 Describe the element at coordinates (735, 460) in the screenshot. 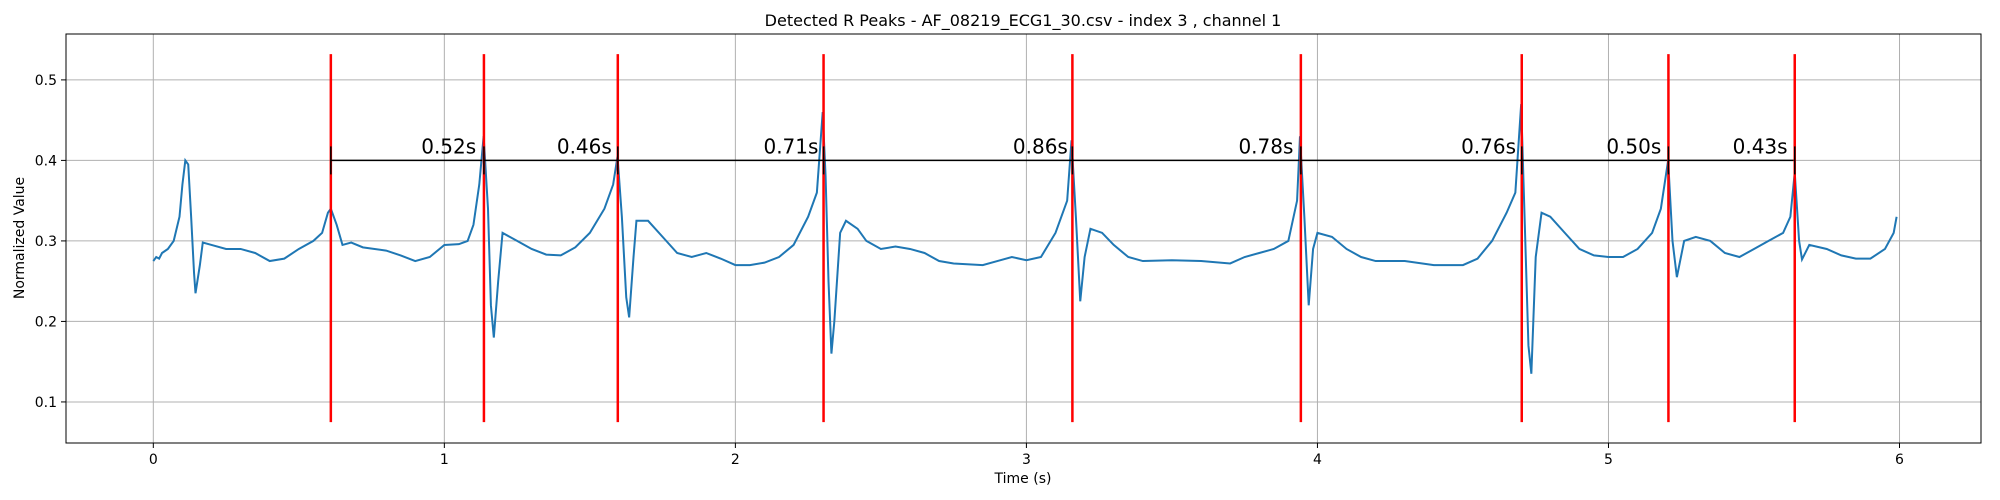

I see `x-tick-label: 2` at that location.